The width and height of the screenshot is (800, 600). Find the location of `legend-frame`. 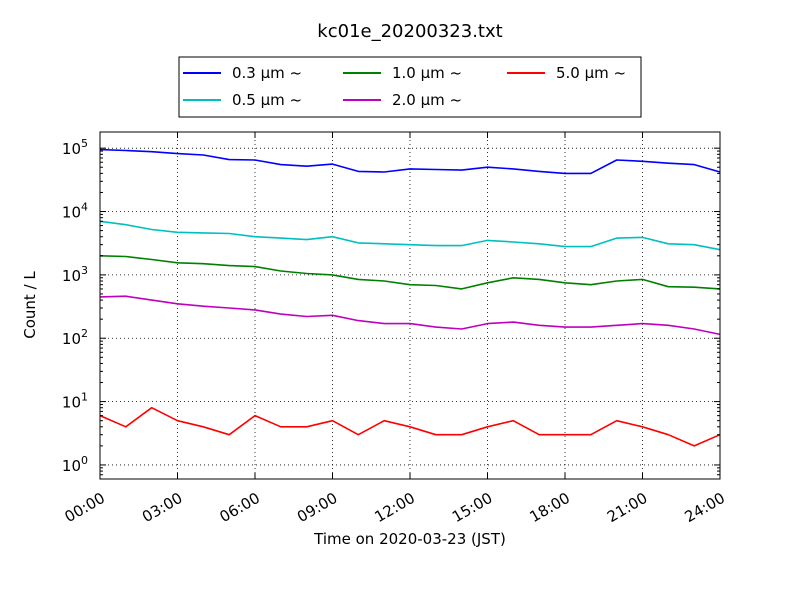

legend-frame is located at coordinates (410, 87).